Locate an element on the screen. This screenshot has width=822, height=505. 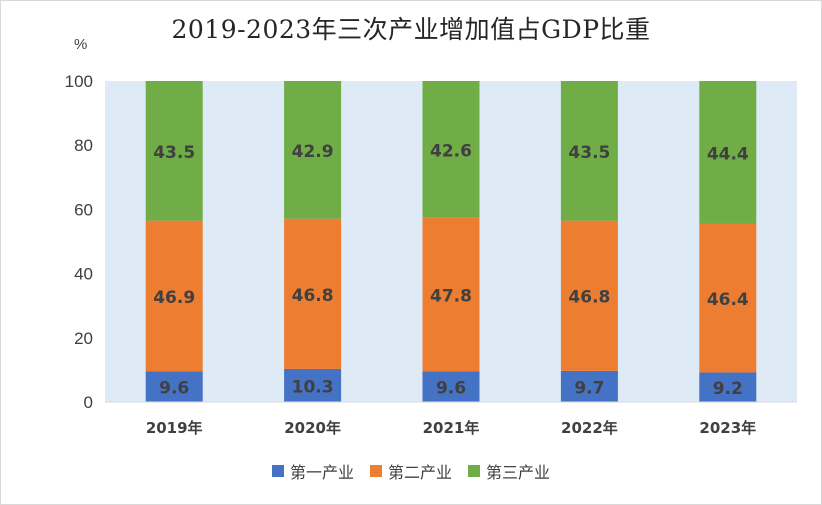
x-tick-label: 2019年 is located at coordinates (174, 428).